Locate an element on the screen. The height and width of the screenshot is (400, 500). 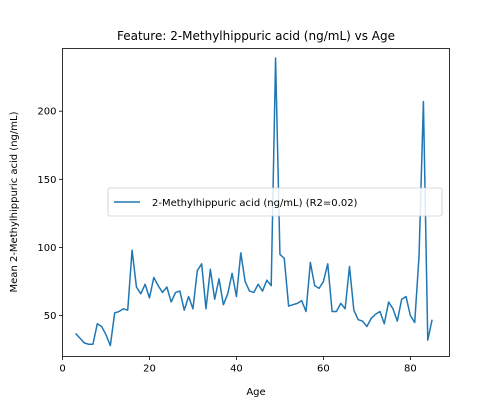
x-tick-label: 0 is located at coordinates (62, 369).